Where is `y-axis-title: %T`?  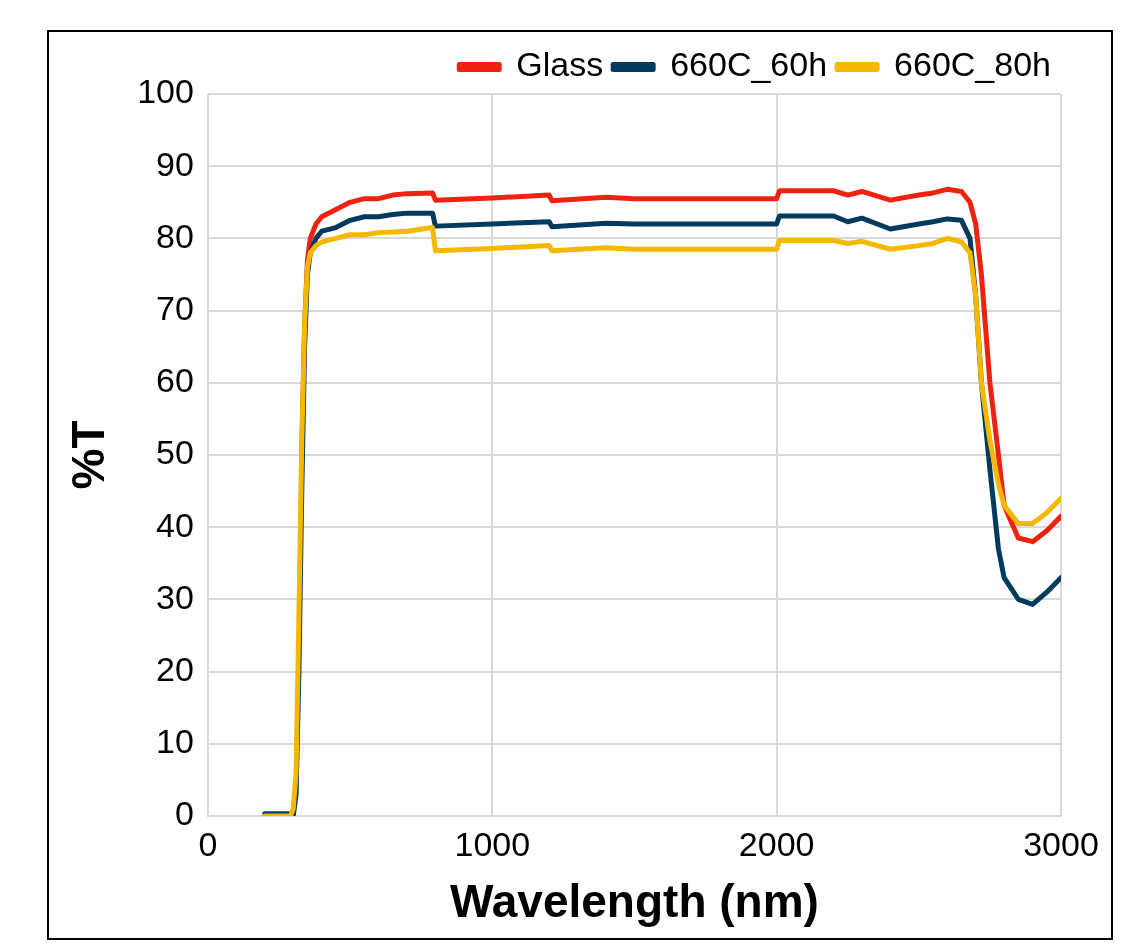
y-axis-title: %T is located at coordinates (88, 455).